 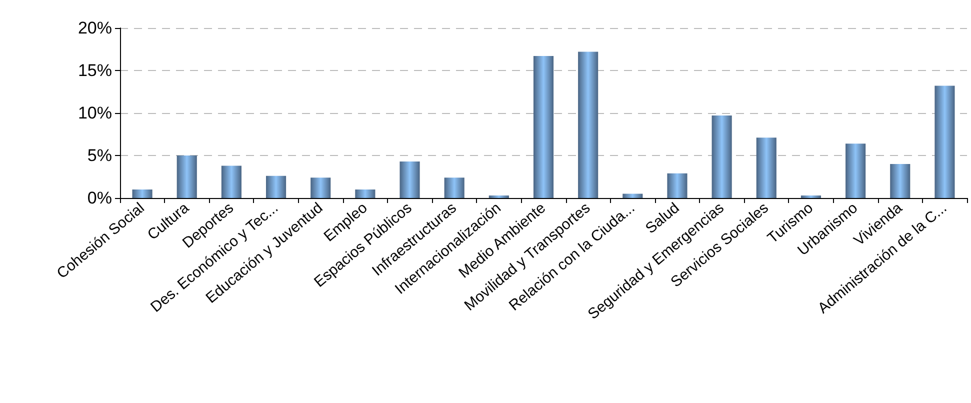 I want to click on y-tick-label: 10%, so click(x=95, y=113).